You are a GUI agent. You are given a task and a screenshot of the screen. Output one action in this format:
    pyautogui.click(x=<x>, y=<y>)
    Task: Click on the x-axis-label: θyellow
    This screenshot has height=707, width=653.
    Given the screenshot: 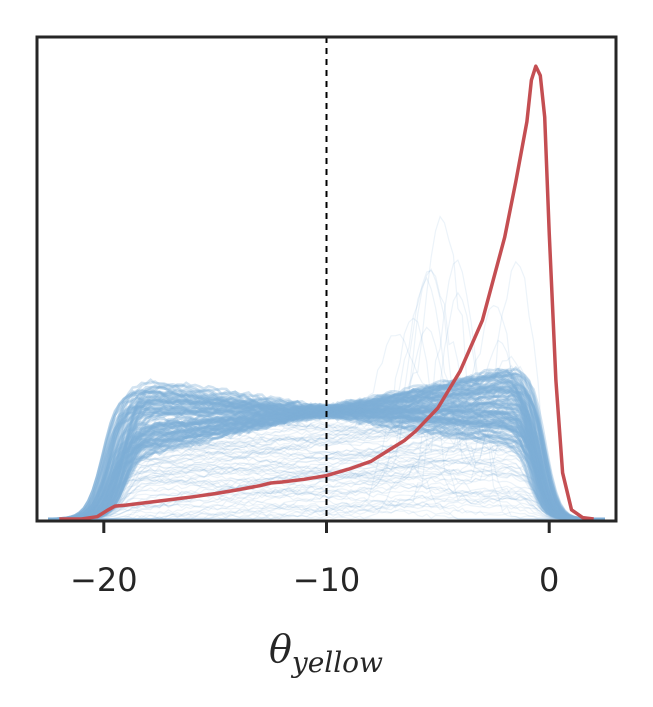 What is the action you would take?
    pyautogui.click(x=326, y=653)
    